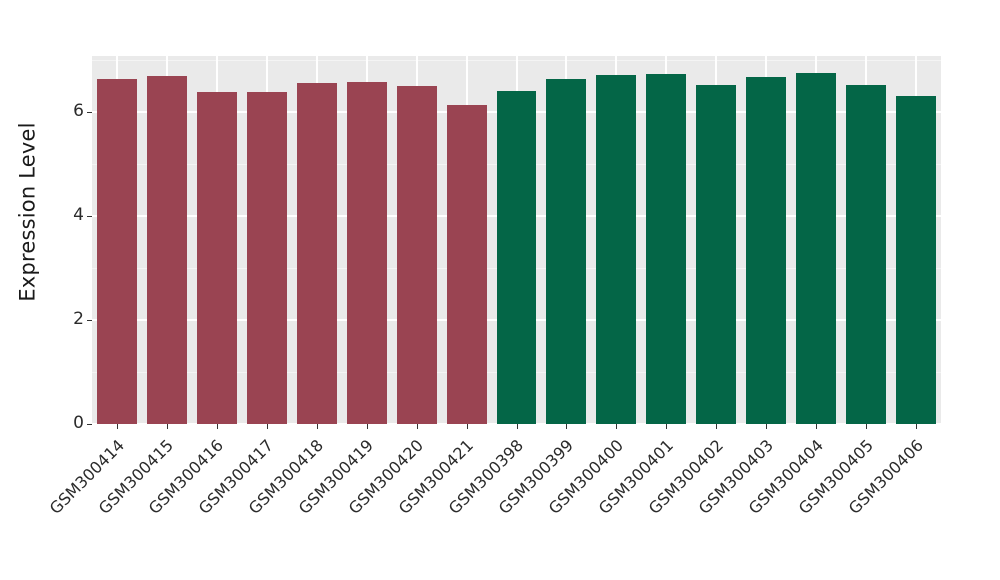  I want to click on y-axis-tick-label: 2, so click(78, 318).